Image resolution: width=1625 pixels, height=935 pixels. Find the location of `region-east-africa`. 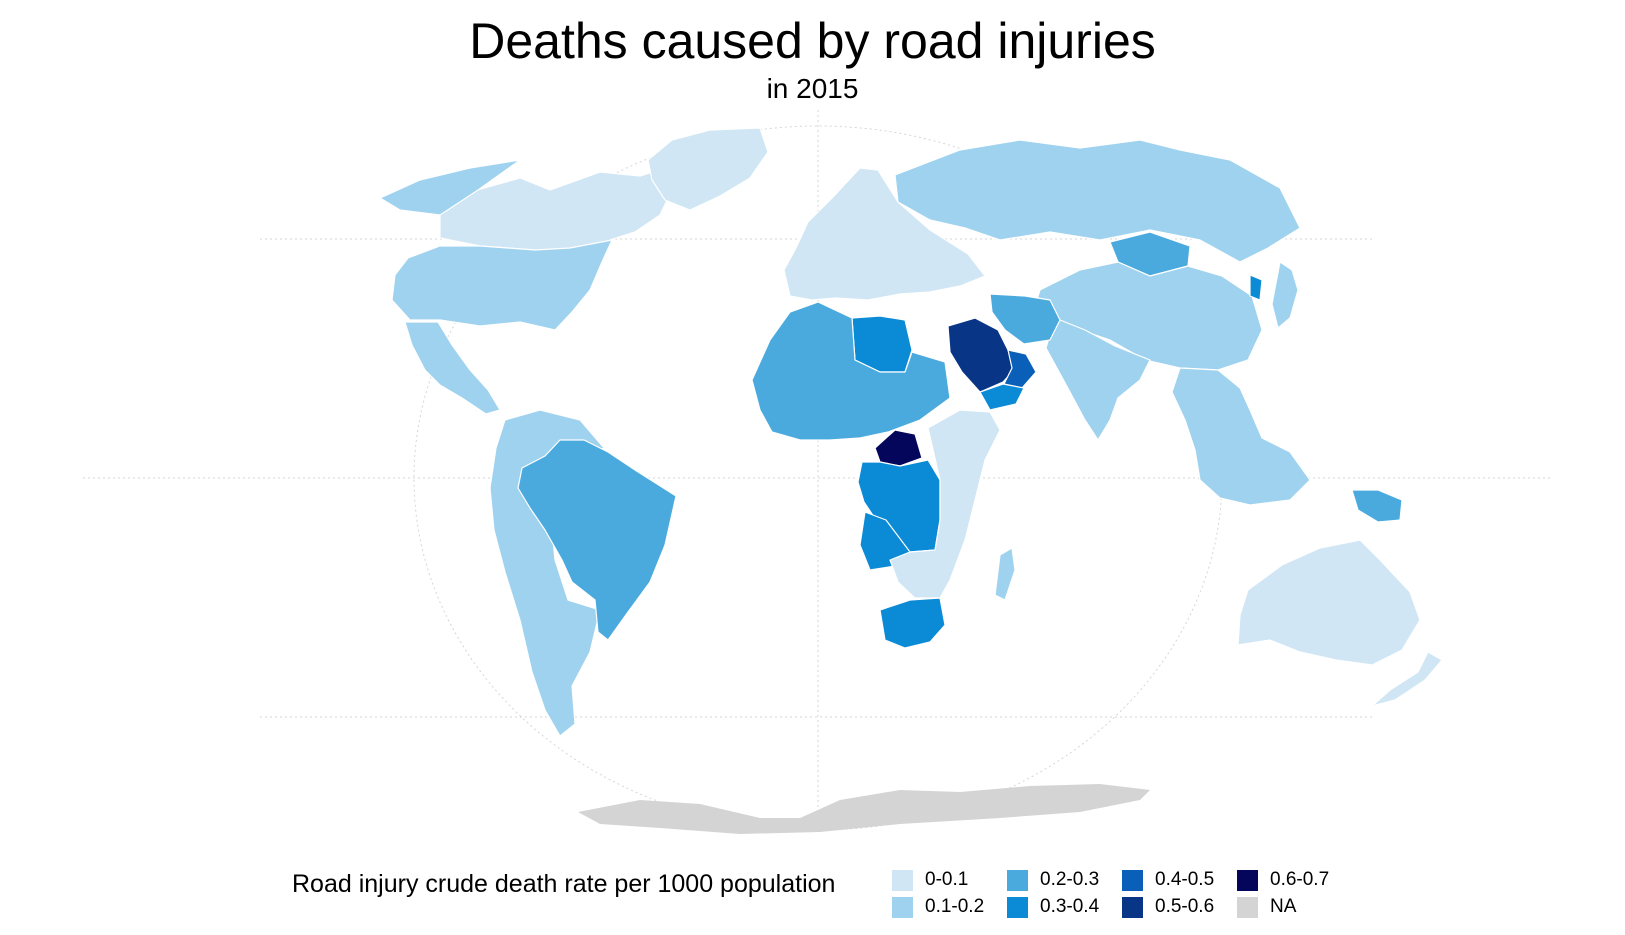

region-east-africa is located at coordinates (945, 504).